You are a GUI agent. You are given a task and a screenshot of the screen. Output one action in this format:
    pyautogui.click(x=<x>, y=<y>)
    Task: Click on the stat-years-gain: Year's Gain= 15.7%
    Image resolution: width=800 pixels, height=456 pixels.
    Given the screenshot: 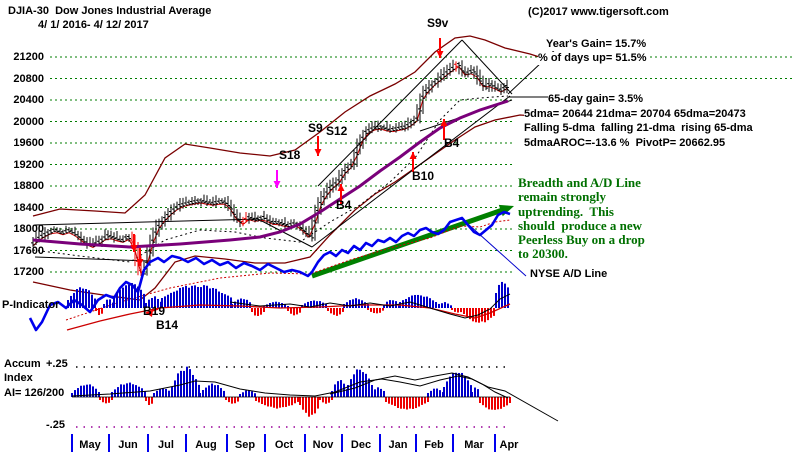 What is the action you would take?
    pyautogui.click(x=596, y=44)
    